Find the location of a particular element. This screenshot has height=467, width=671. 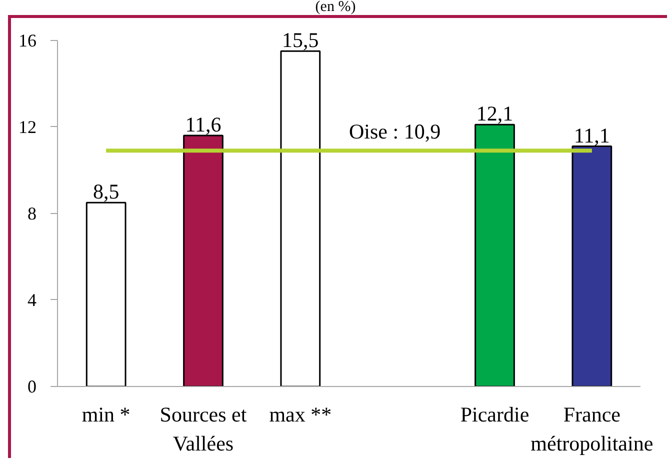

y-tick-label: 8 is located at coordinates (32, 213).